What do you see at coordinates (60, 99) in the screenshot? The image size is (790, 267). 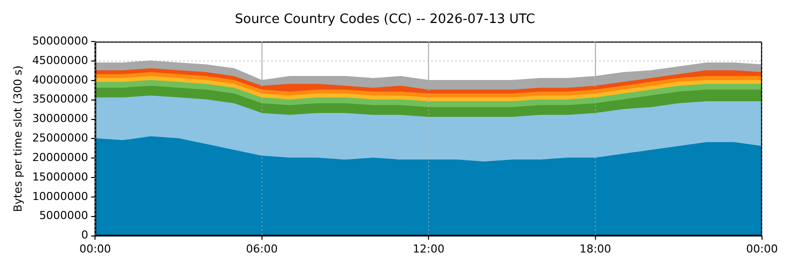 I see `y-tick-label: 35000000` at bounding box center [60, 99].